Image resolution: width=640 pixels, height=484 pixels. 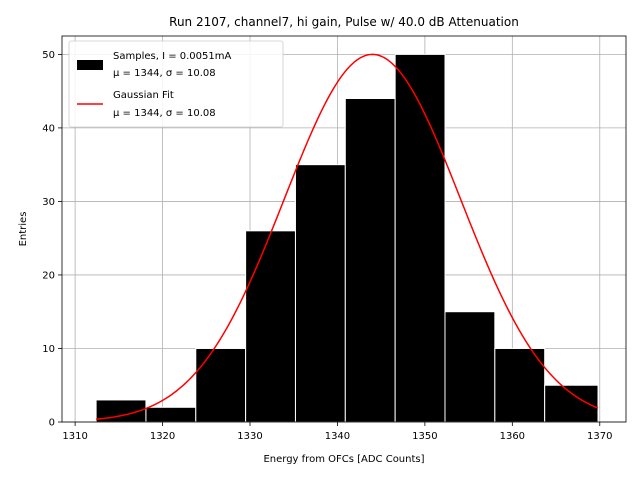 What do you see at coordinates (52, 239) in the screenshot?
I see `y-ticks: 0 10 20 30 40 50` at bounding box center [52, 239].